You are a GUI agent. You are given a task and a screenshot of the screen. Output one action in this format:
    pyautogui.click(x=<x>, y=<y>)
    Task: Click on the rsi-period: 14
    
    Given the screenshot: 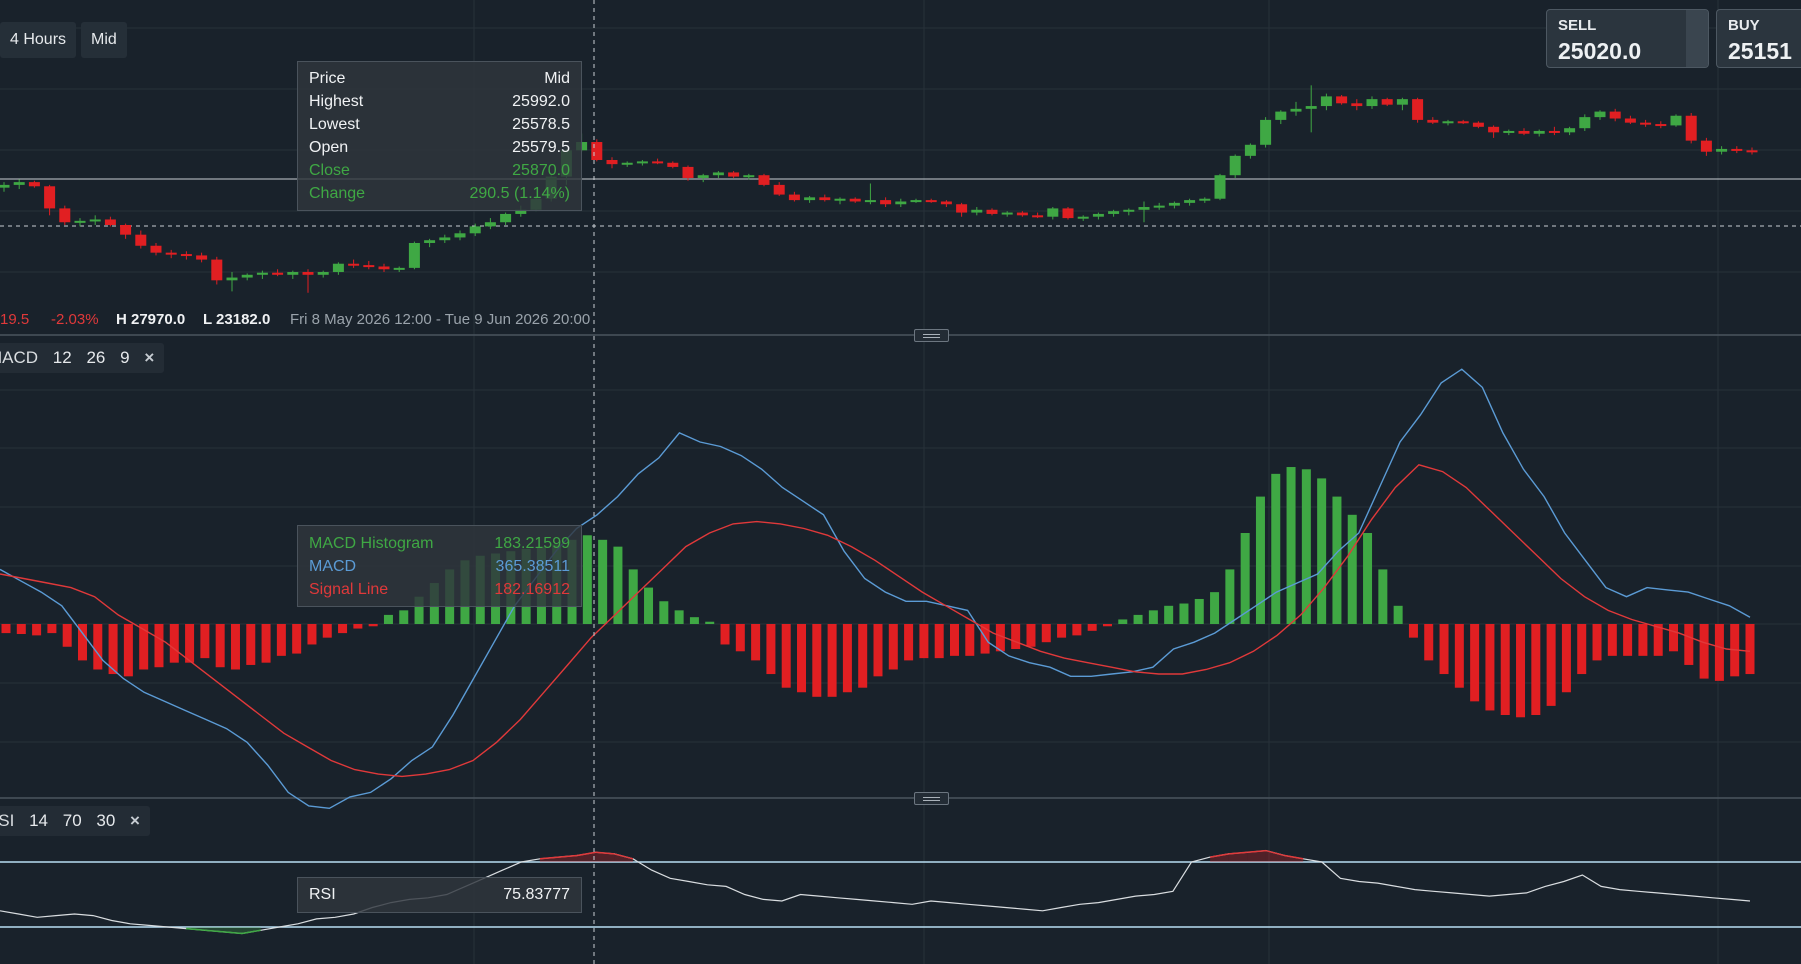 What is the action you would take?
    pyautogui.click(x=38, y=820)
    